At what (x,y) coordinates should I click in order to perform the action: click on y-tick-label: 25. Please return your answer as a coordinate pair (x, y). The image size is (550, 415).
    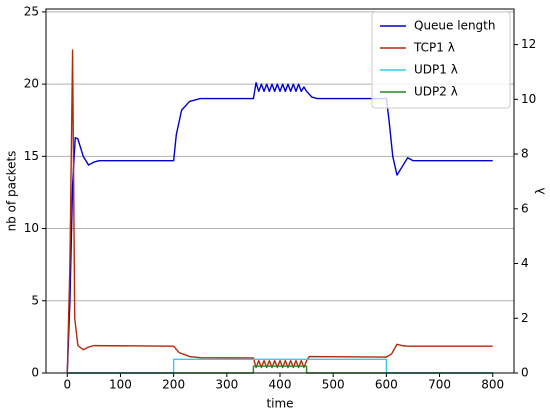
    Looking at the image, I should click on (31, 11).